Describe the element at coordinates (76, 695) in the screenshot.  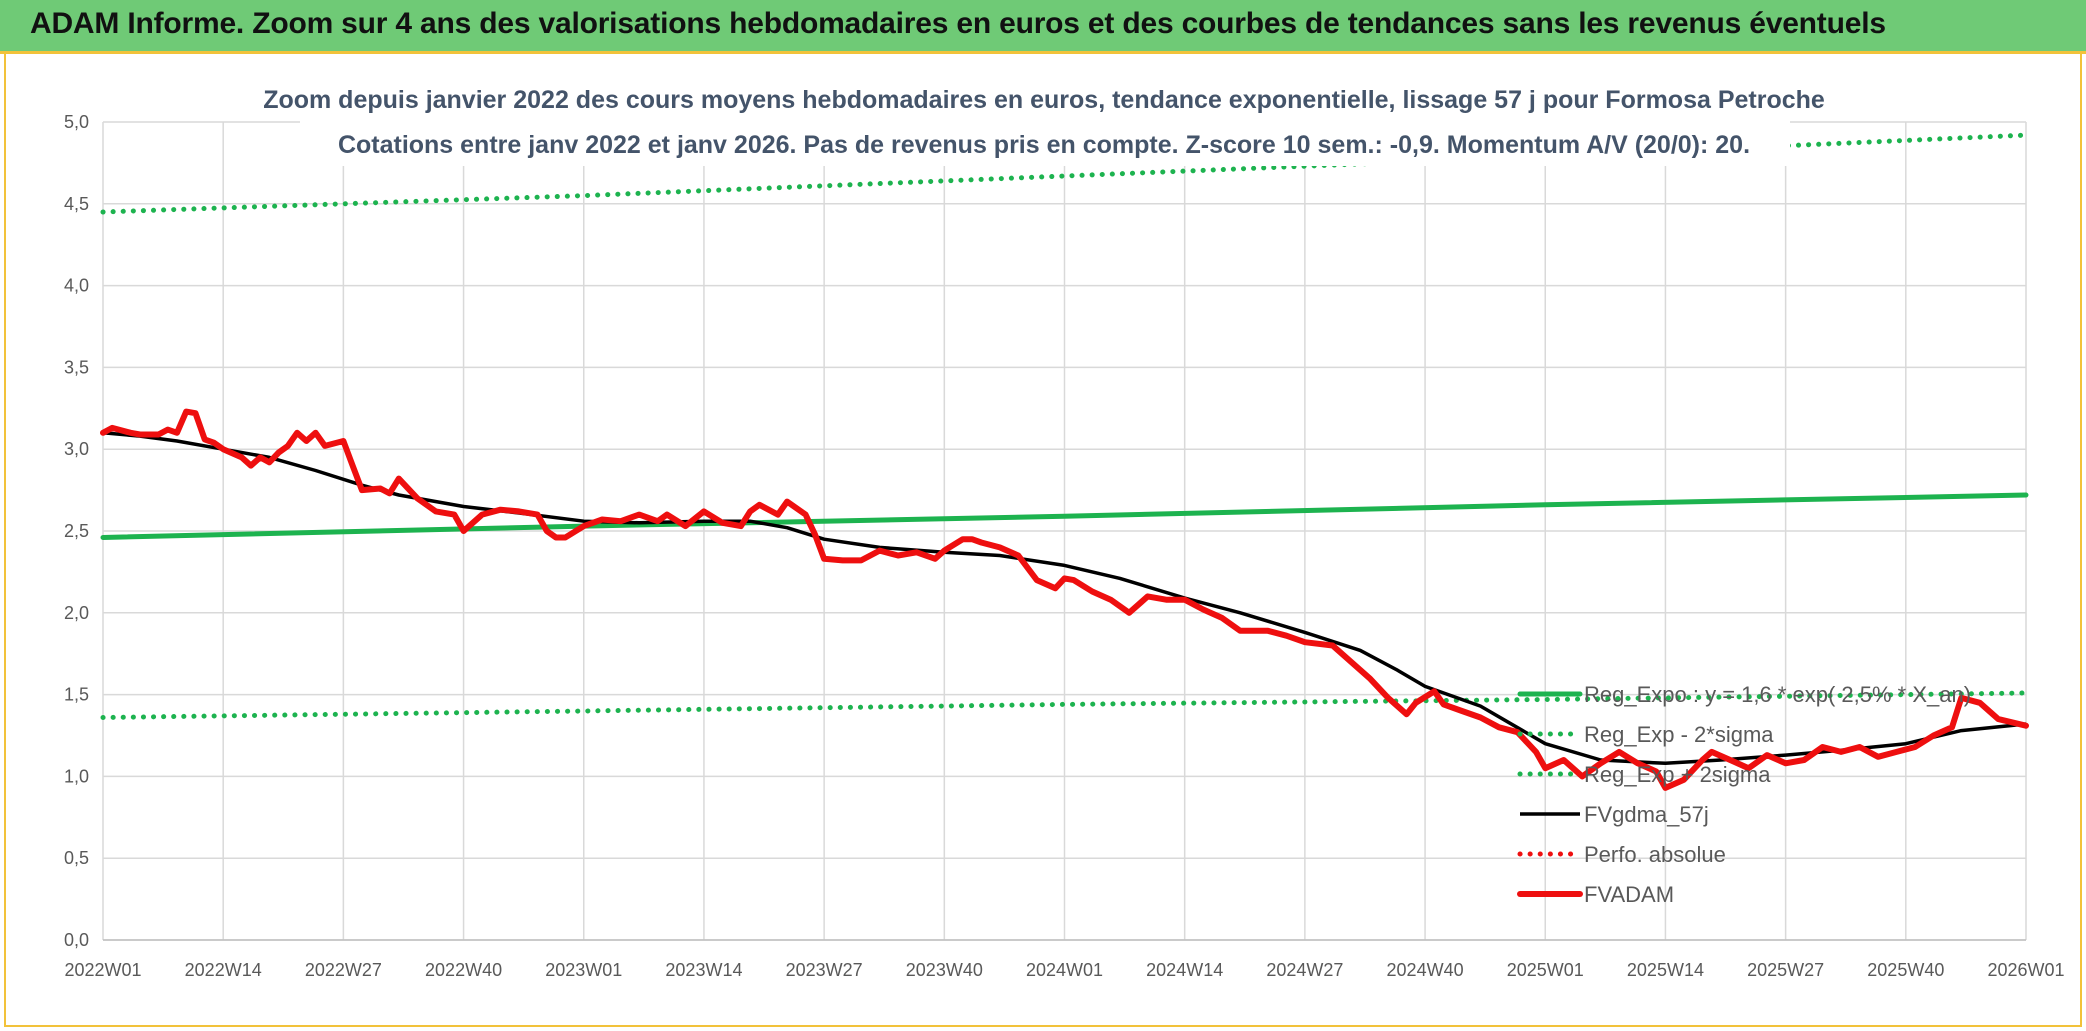
I see `y-tick-label: 1,5` at that location.